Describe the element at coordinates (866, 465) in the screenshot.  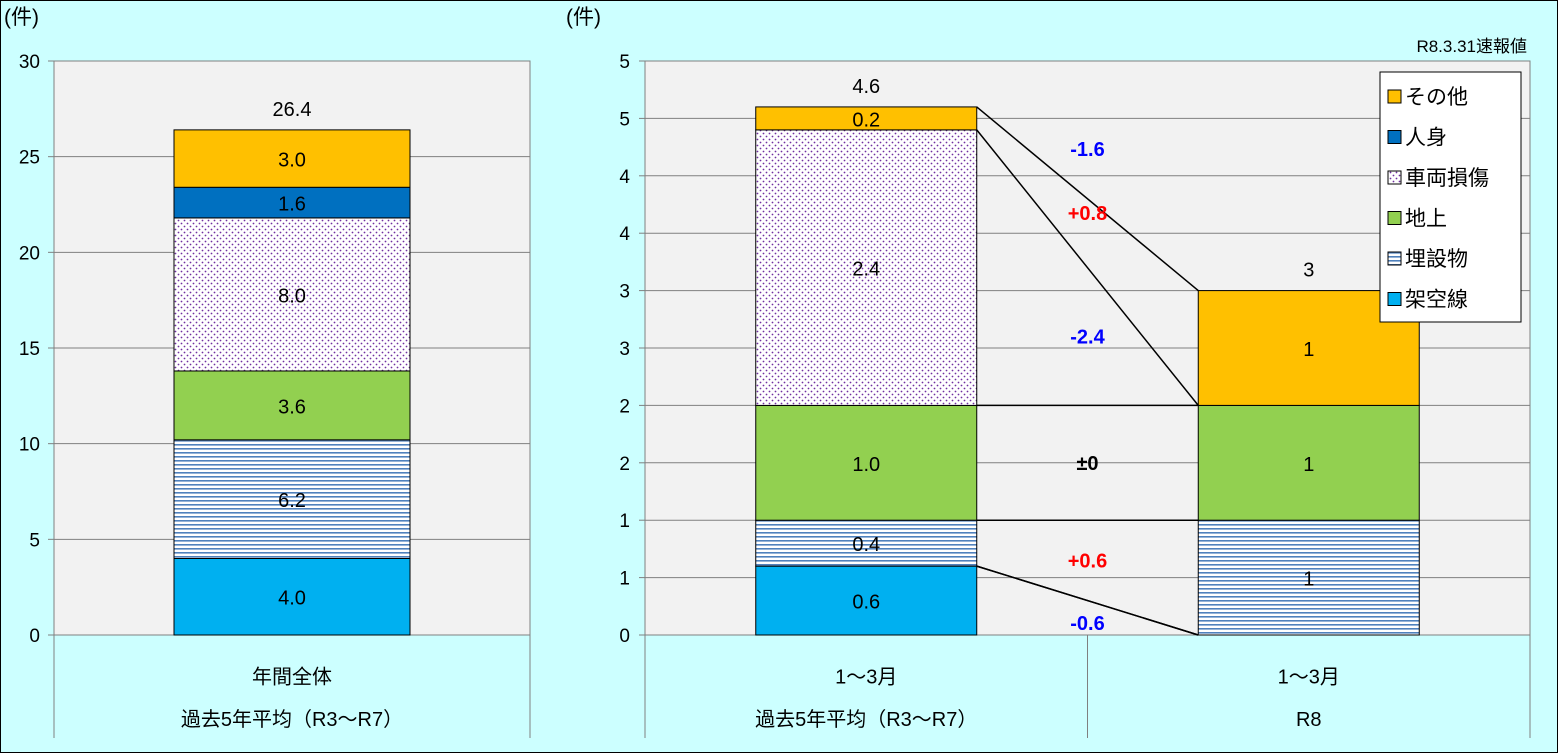
I see `data-label: 1.0` at that location.